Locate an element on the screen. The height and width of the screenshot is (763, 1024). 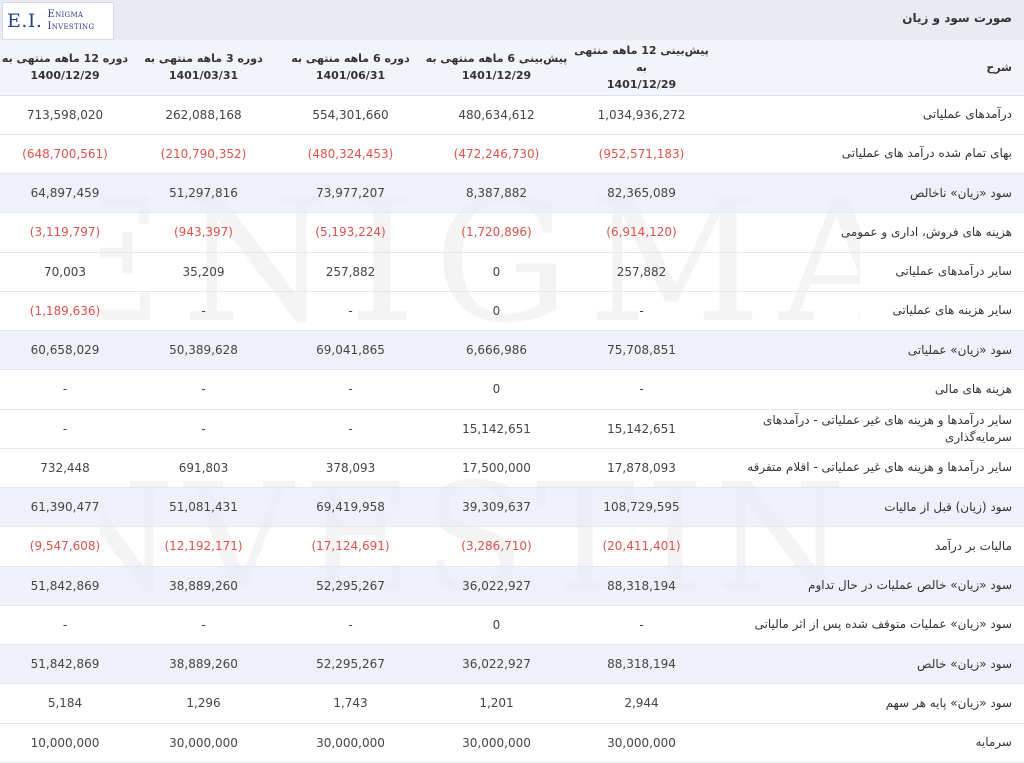
value-cell: 6,666,986 is located at coordinates (496, 350).